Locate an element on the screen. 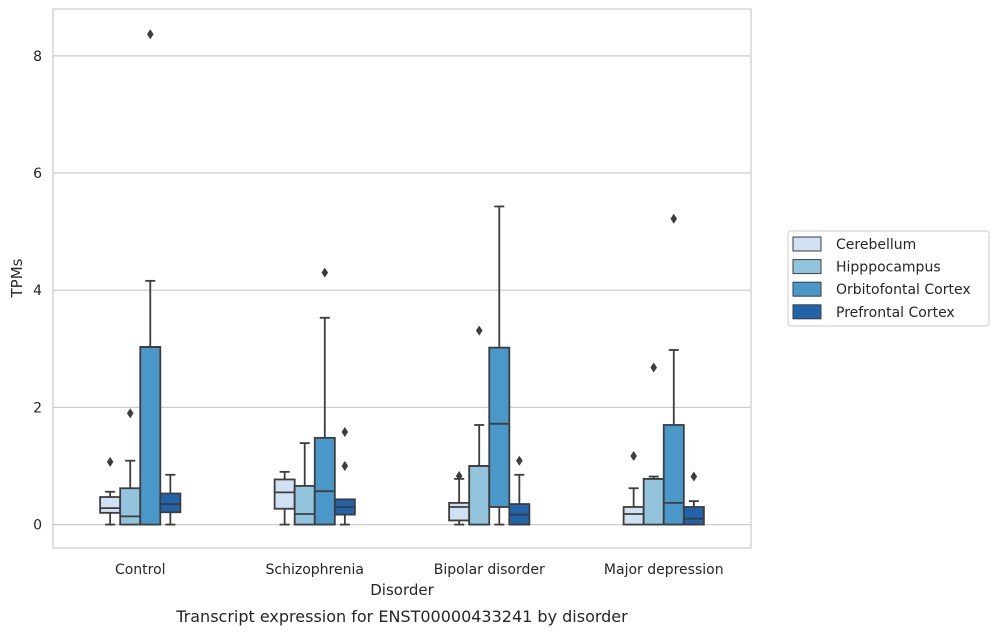  legend-item: Orbitofontal Cortex is located at coordinates (881, 289).